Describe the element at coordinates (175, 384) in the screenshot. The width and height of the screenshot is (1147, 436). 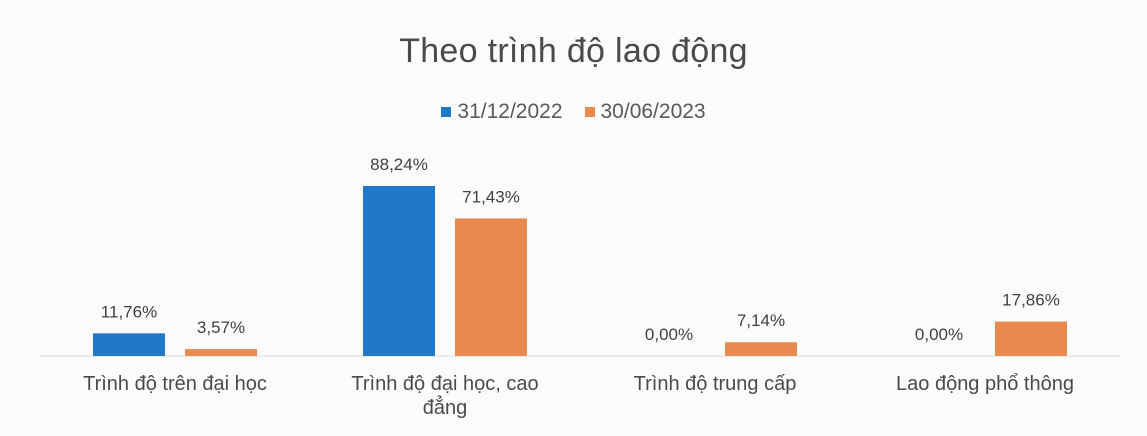
I see `category-label-1: Trình độ trên đại học` at that location.